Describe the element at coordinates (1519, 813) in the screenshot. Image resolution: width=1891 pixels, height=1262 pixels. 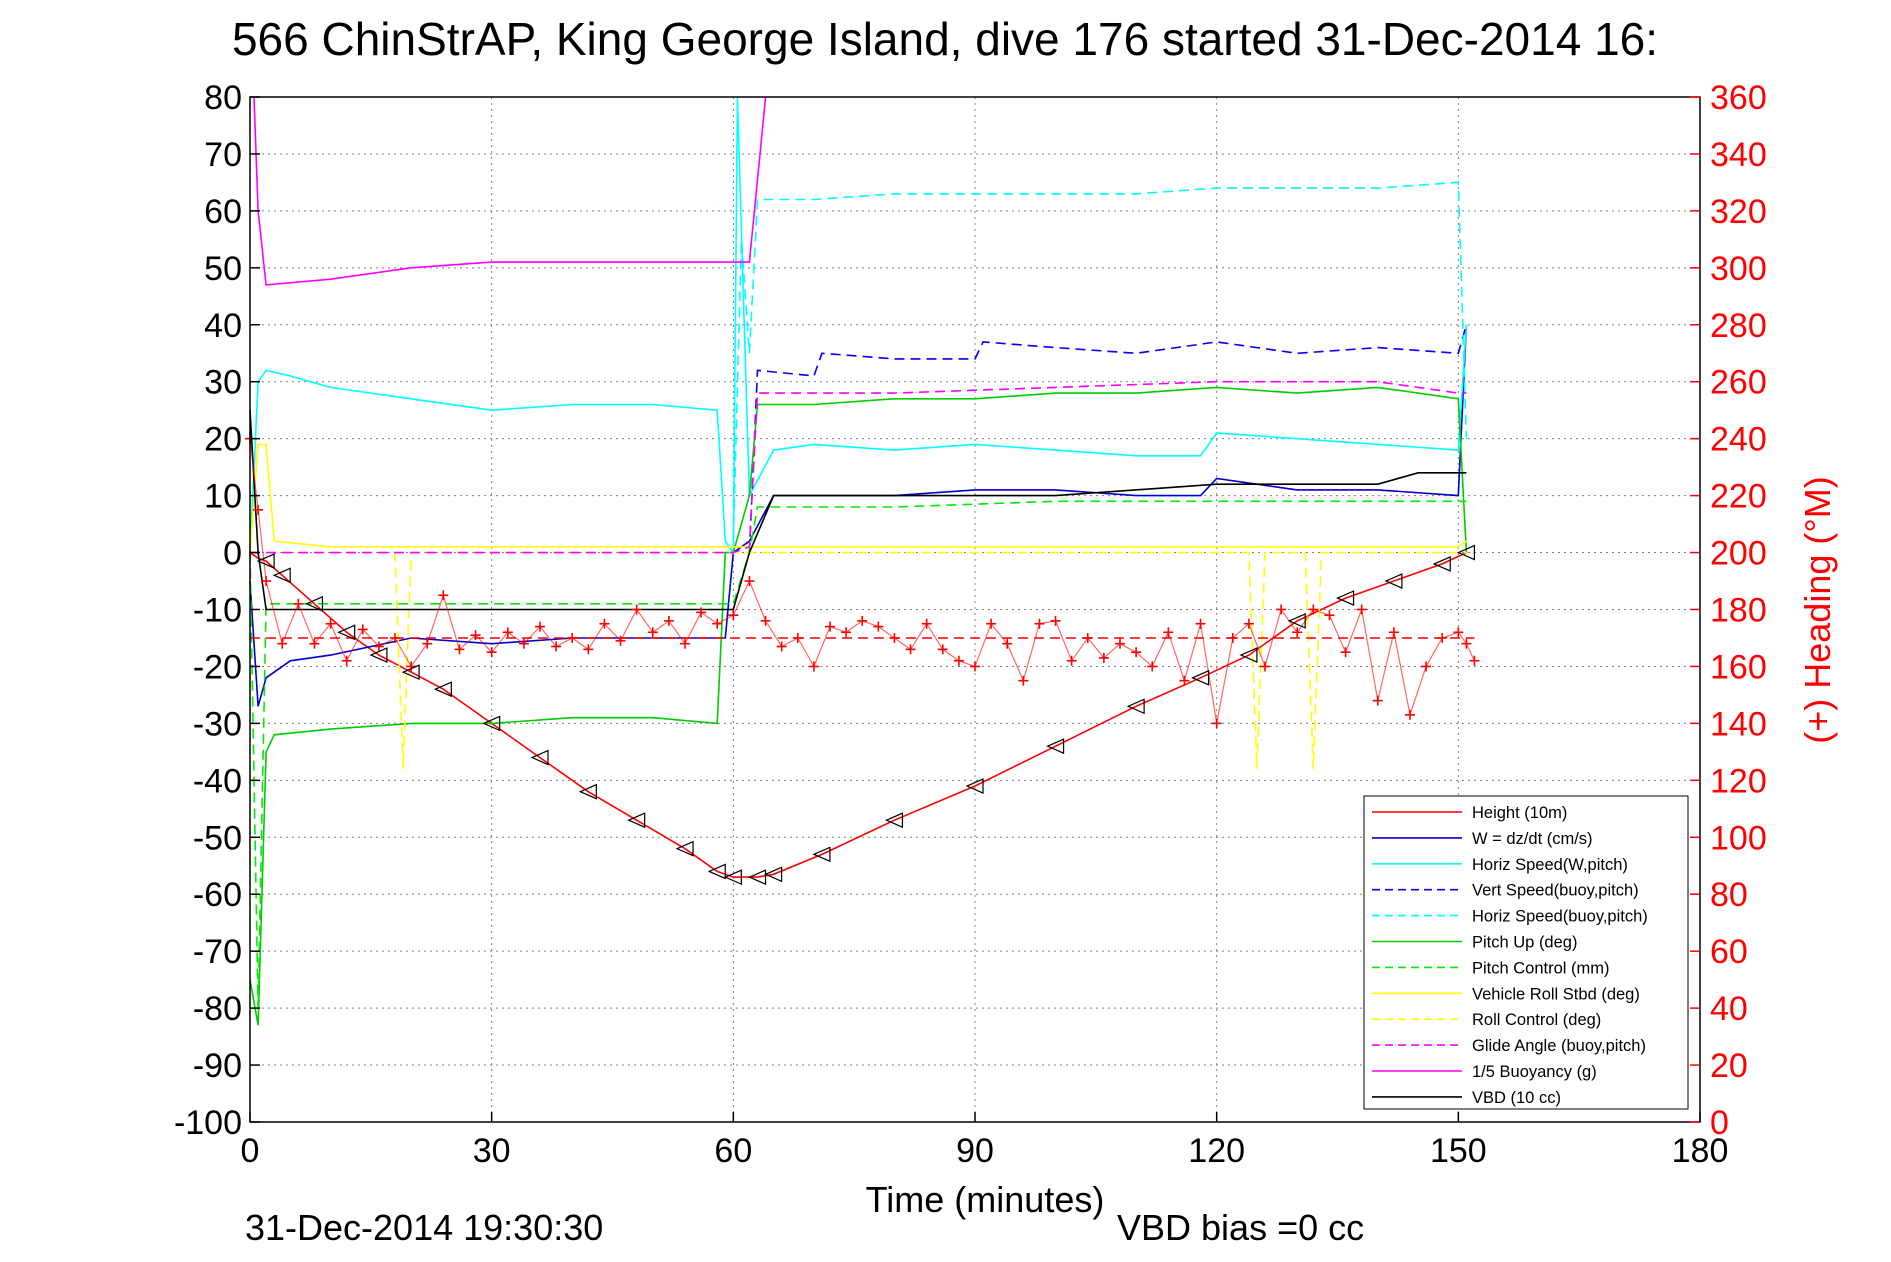
I see `legend-label: Height (10m)` at that location.